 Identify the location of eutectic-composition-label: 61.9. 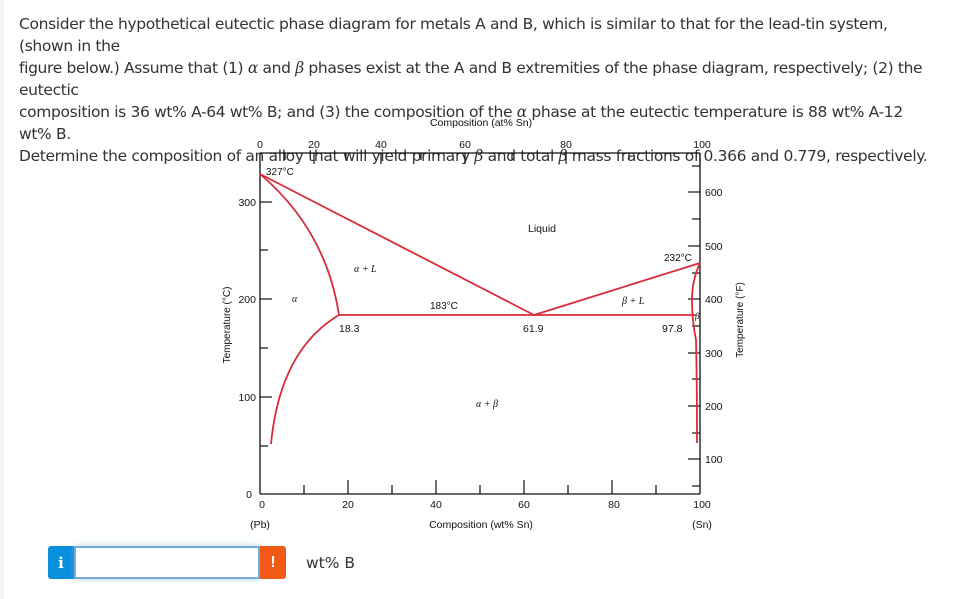
(533, 329).